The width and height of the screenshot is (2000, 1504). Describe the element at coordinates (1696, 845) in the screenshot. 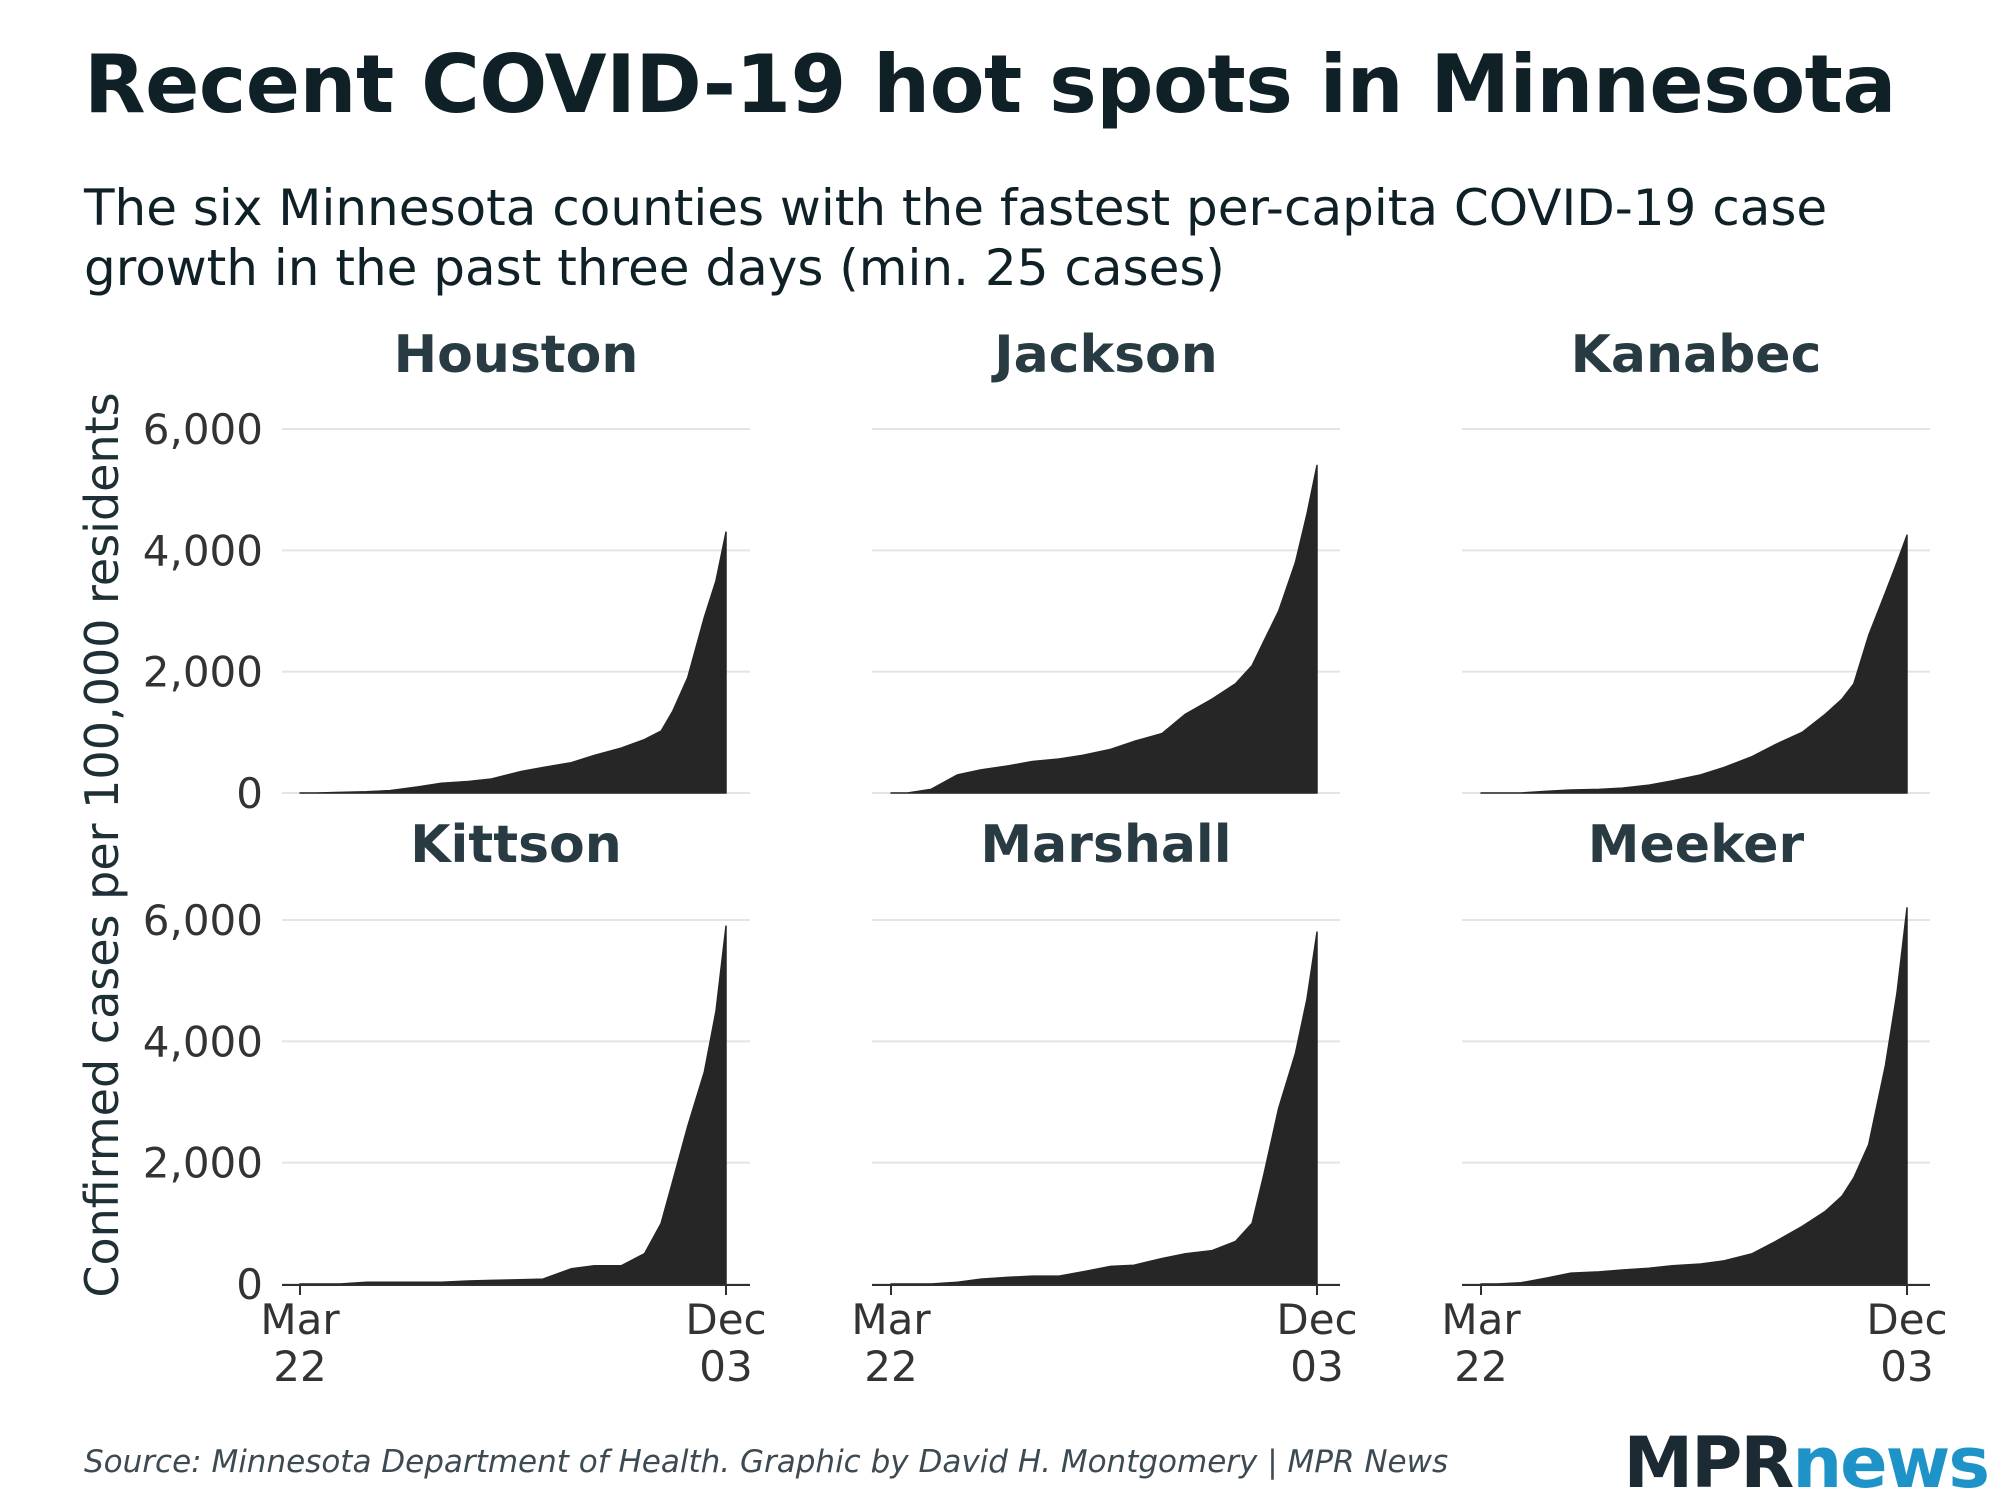

I see `panel-title: Meeker` at that location.